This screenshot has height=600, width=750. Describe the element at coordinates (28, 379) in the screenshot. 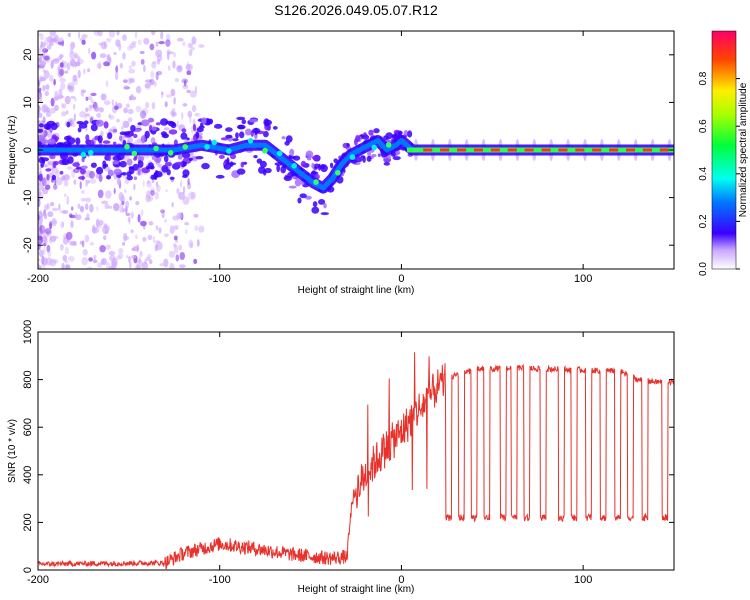

I see `y-tick-label: 800` at that location.